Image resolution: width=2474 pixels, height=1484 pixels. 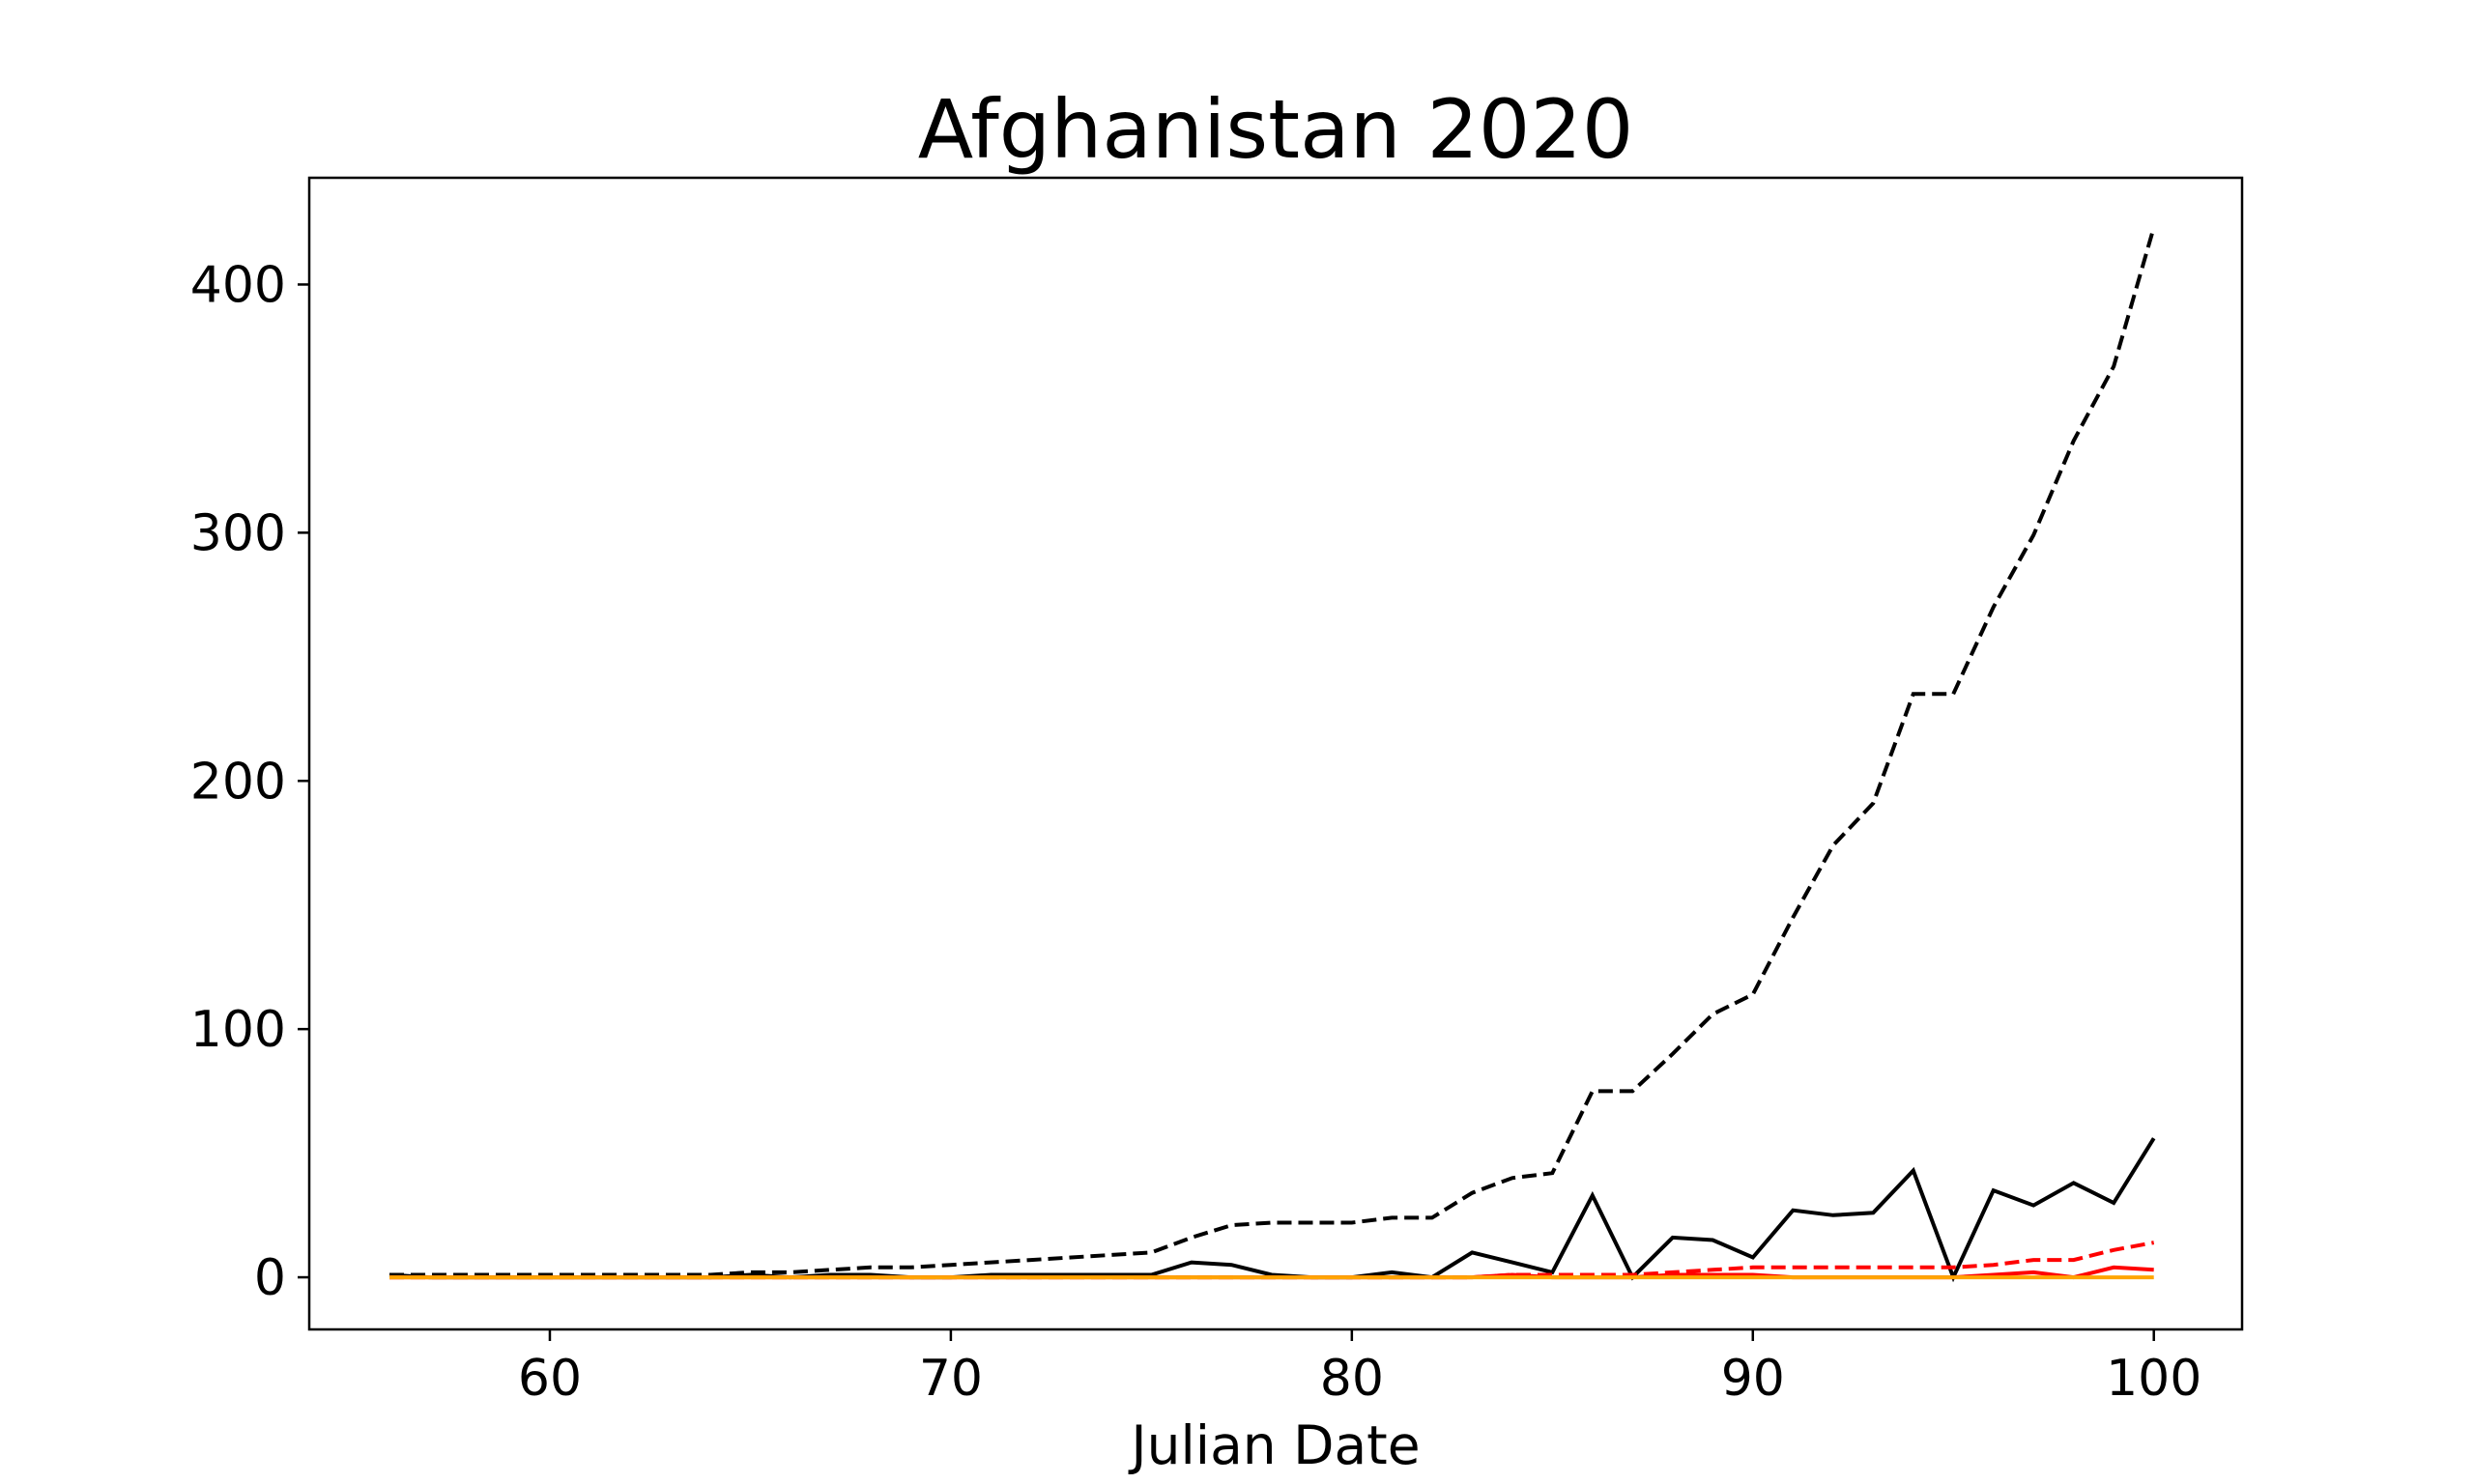 I want to click on chart-title: Afghanistan 2020, so click(x=1276, y=130).